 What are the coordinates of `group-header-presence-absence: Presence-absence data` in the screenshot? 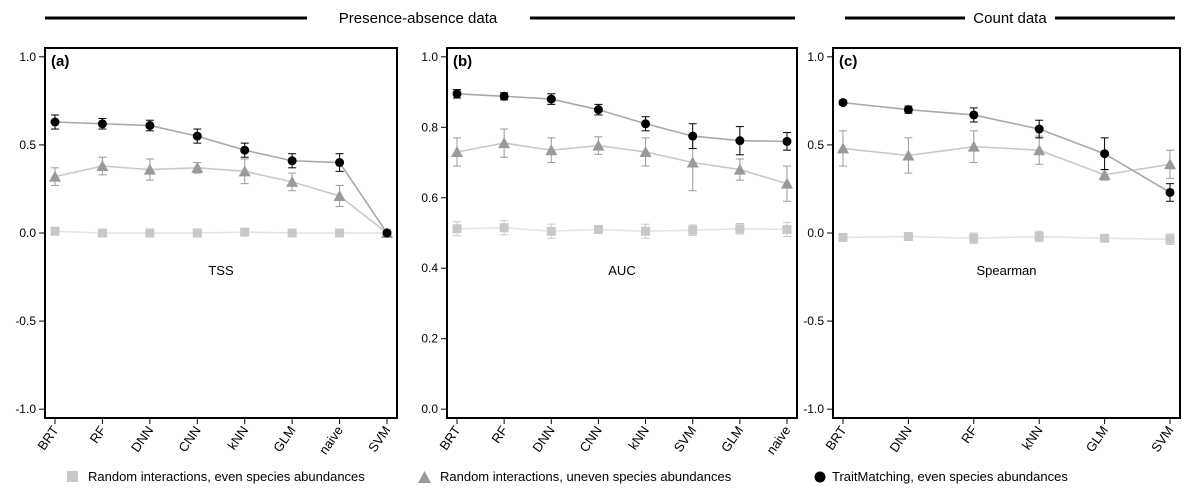 It's located at (420, 18).